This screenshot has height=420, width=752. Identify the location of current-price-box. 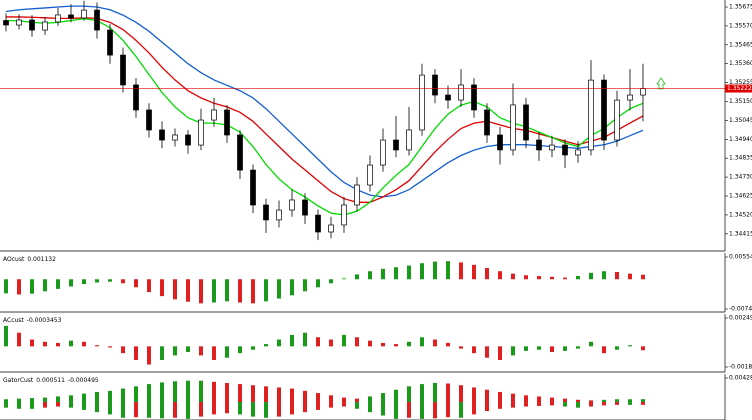
(738, 88).